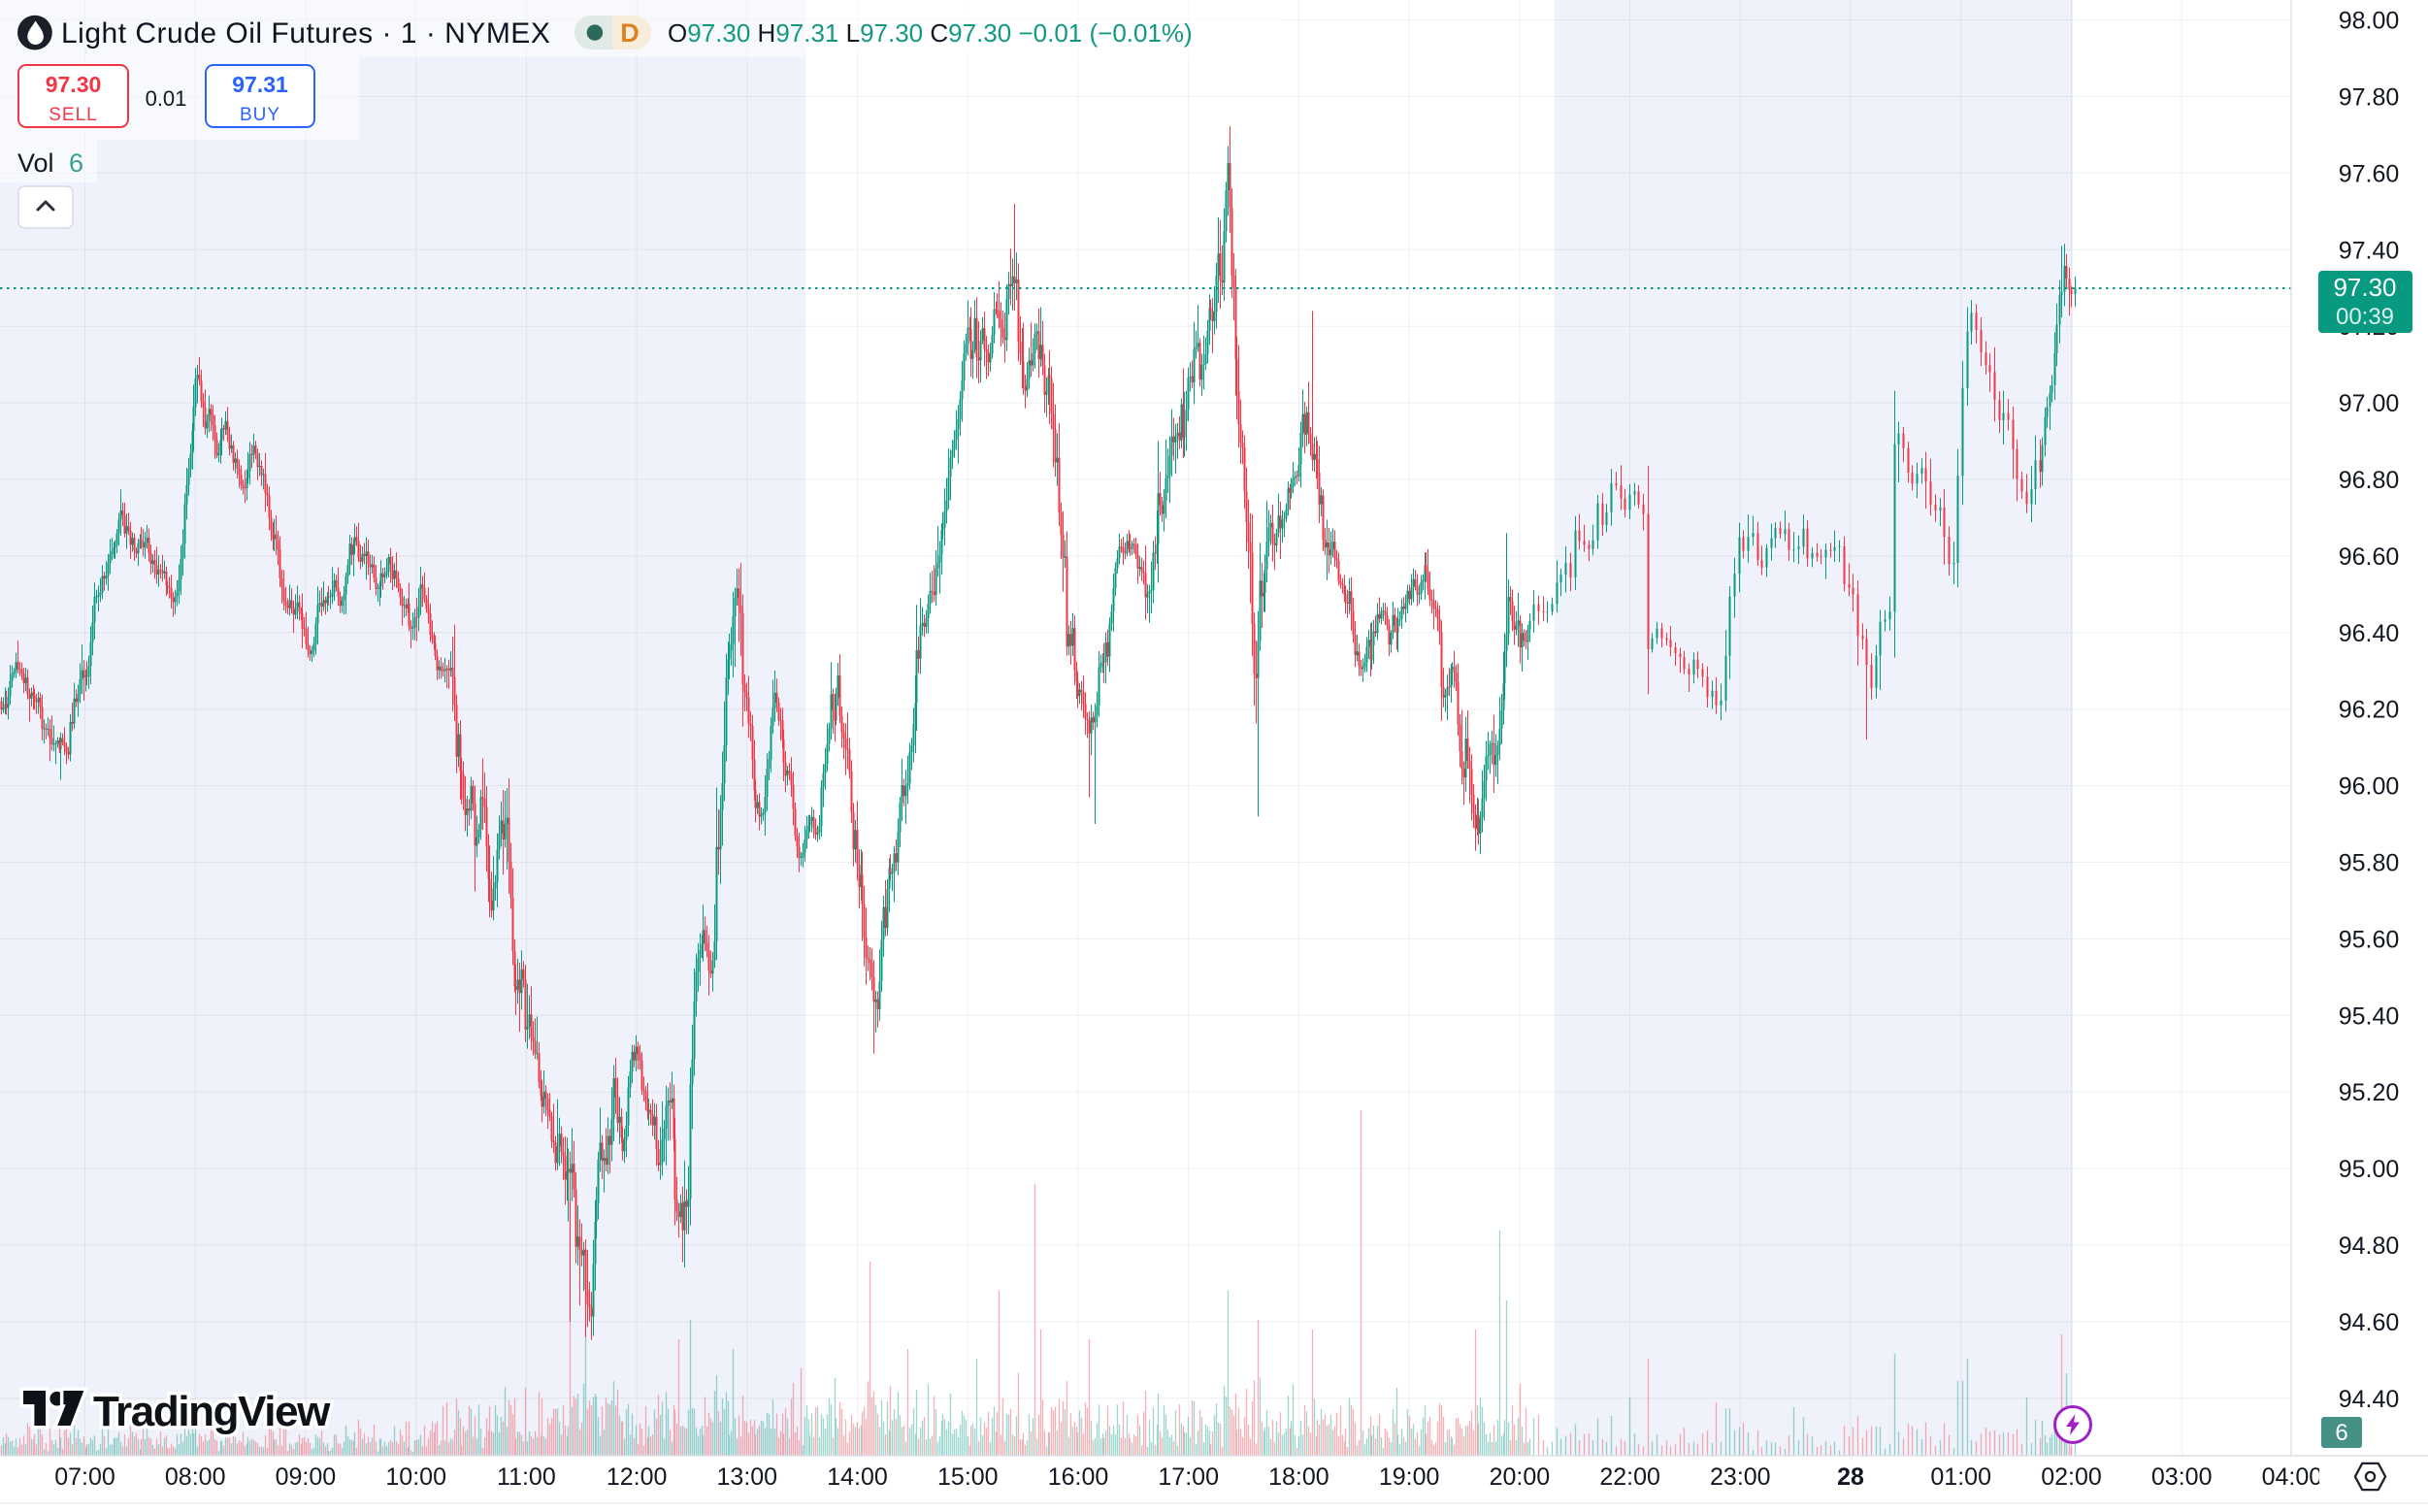 Image resolution: width=2428 pixels, height=1512 pixels. What do you see at coordinates (2369, 863) in the screenshot?
I see `svg-text: 95.80` at bounding box center [2369, 863].